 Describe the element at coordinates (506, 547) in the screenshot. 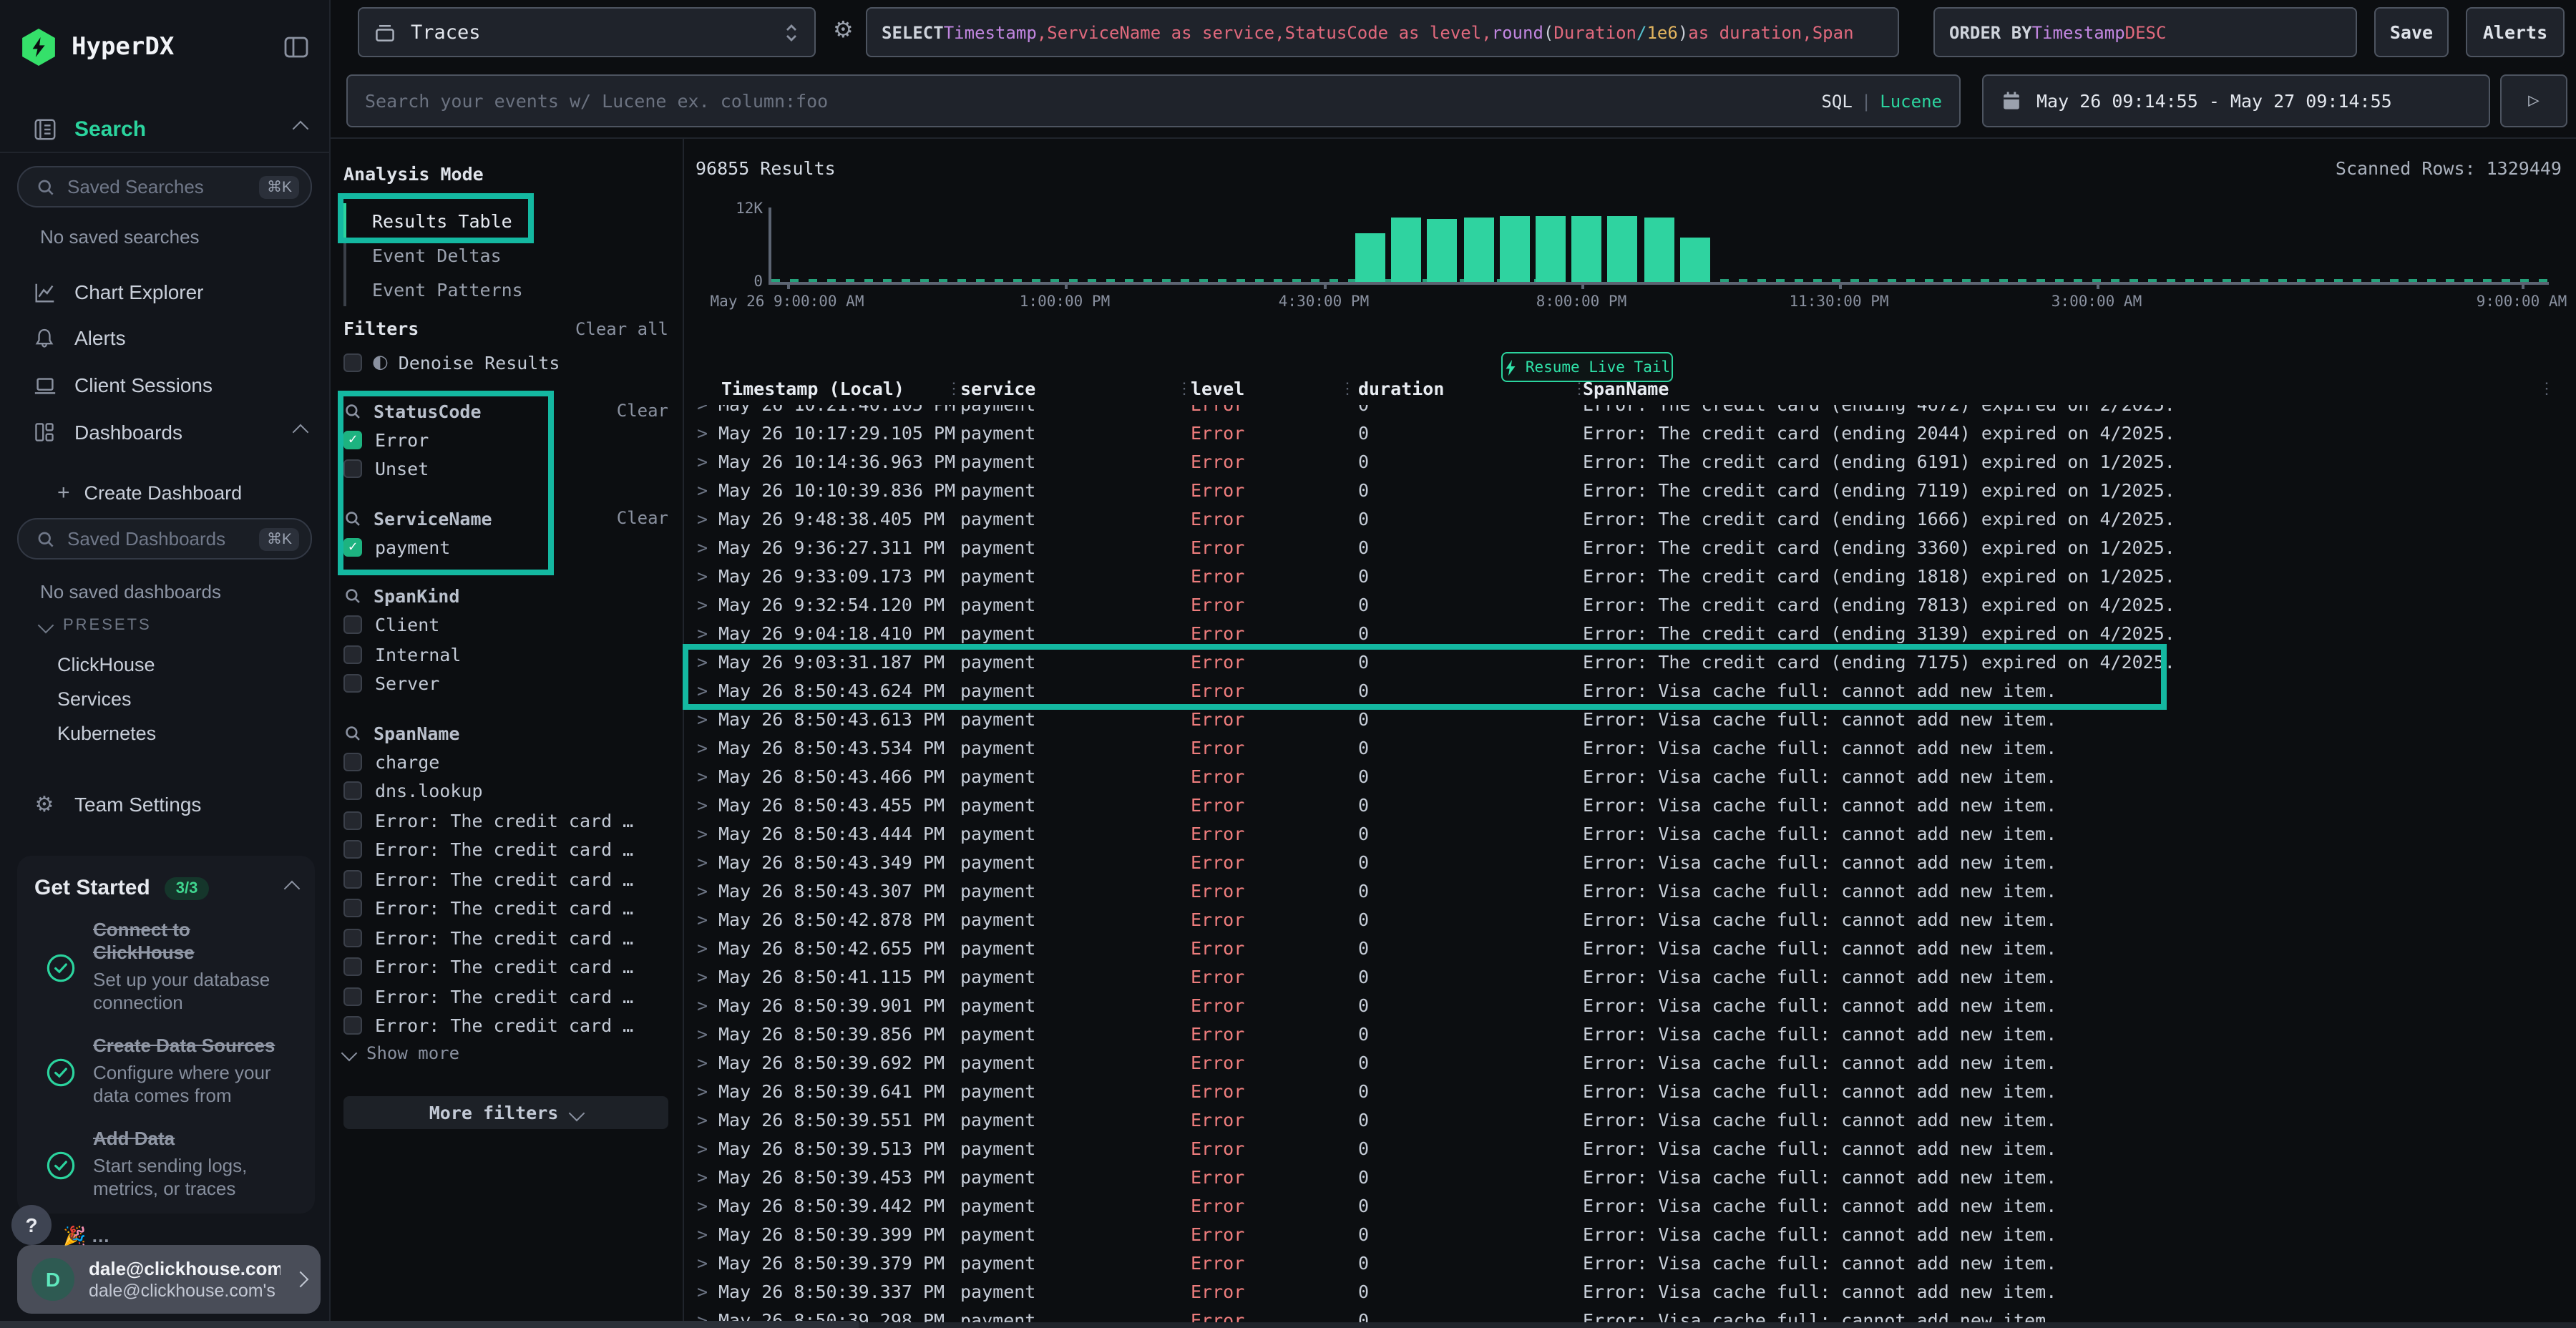

I see `filter-option: ✓ payment` at that location.